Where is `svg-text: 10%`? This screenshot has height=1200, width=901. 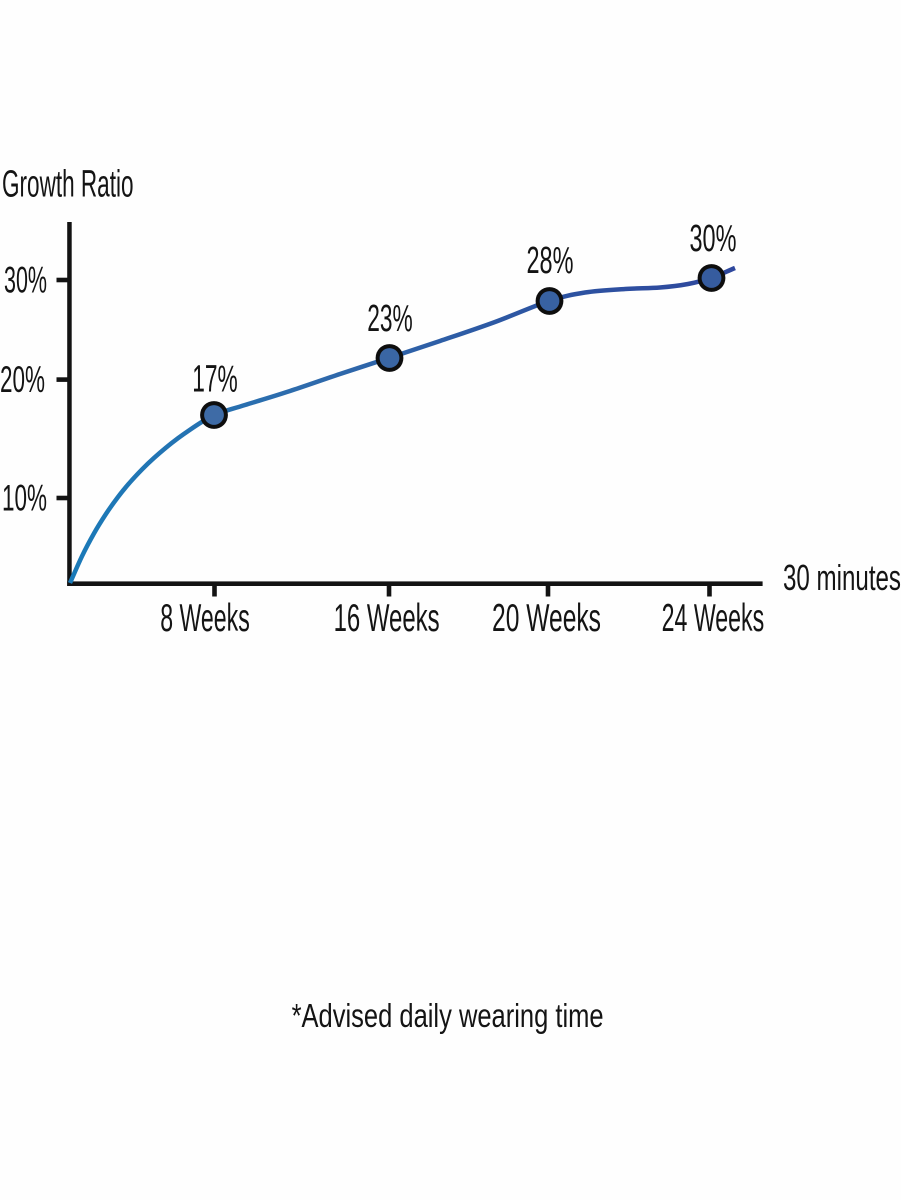 svg-text: 10% is located at coordinates (24, 498).